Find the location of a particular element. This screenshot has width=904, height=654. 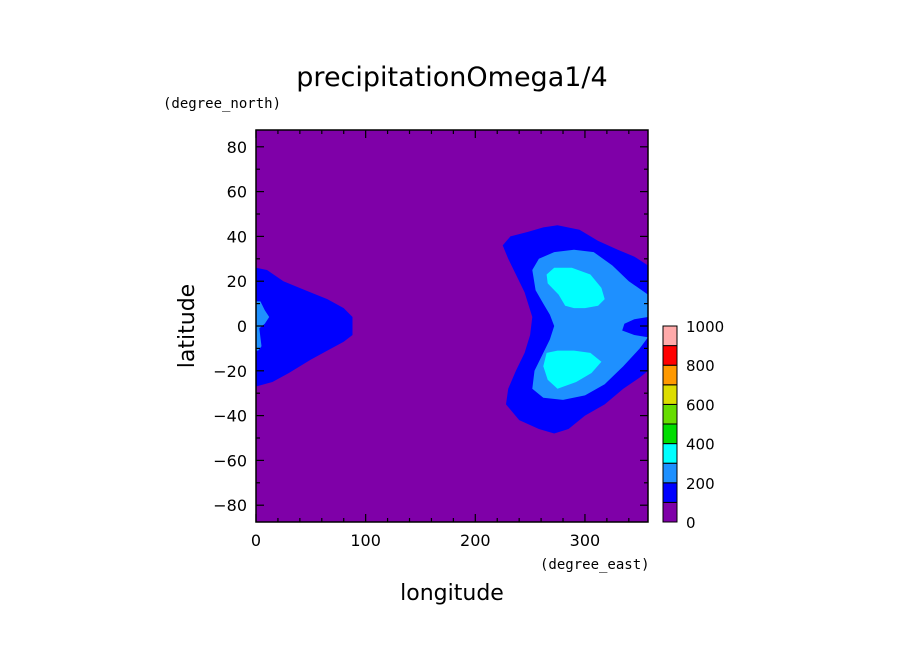

colorbar-label: 600 is located at coordinates (700, 405).